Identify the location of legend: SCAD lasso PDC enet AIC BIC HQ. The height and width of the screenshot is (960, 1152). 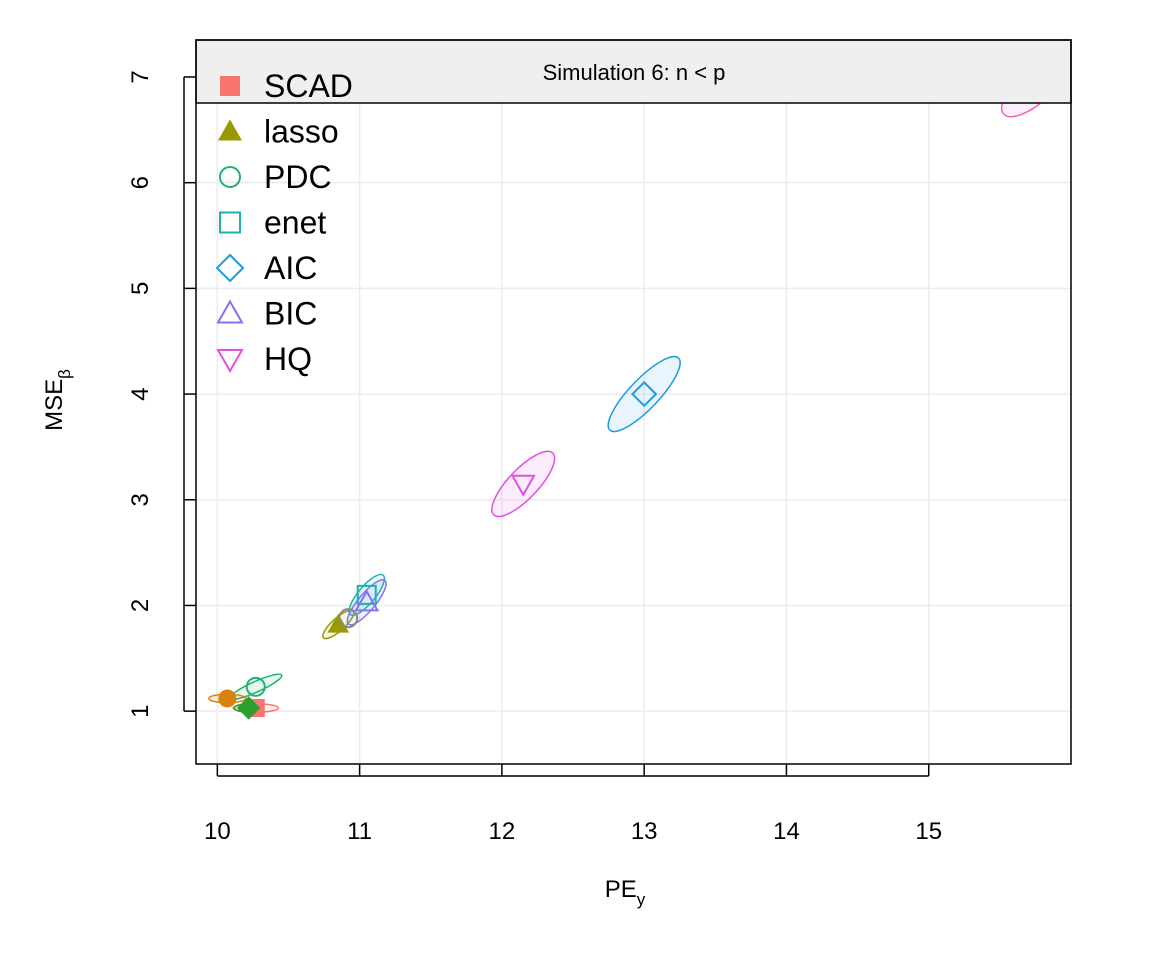
(284, 222).